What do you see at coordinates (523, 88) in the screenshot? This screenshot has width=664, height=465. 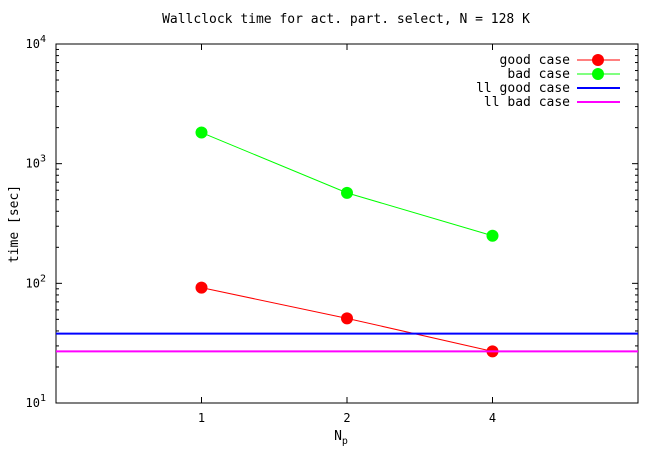 I see `legend-label: ll good case` at bounding box center [523, 88].